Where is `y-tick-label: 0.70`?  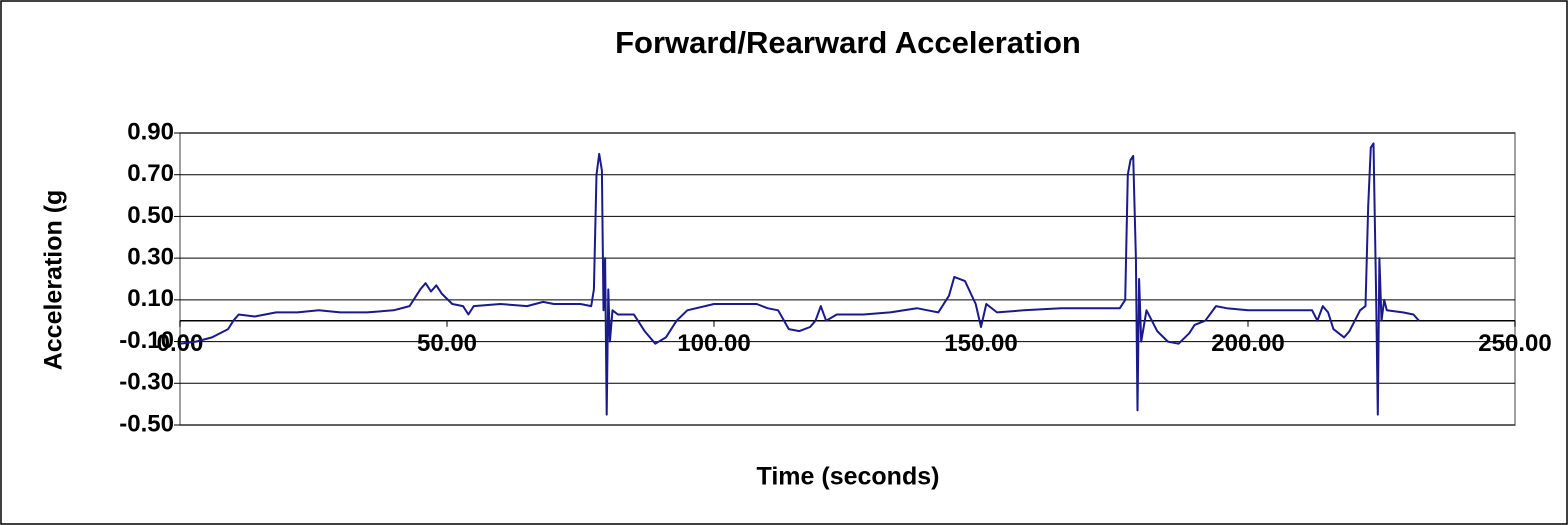 y-tick-label: 0.70 is located at coordinates (150, 173).